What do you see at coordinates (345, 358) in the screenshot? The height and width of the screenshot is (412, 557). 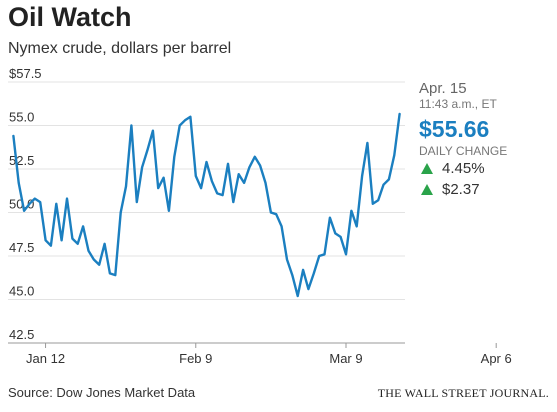 I see `x-tick-label: Mar 9` at bounding box center [345, 358].